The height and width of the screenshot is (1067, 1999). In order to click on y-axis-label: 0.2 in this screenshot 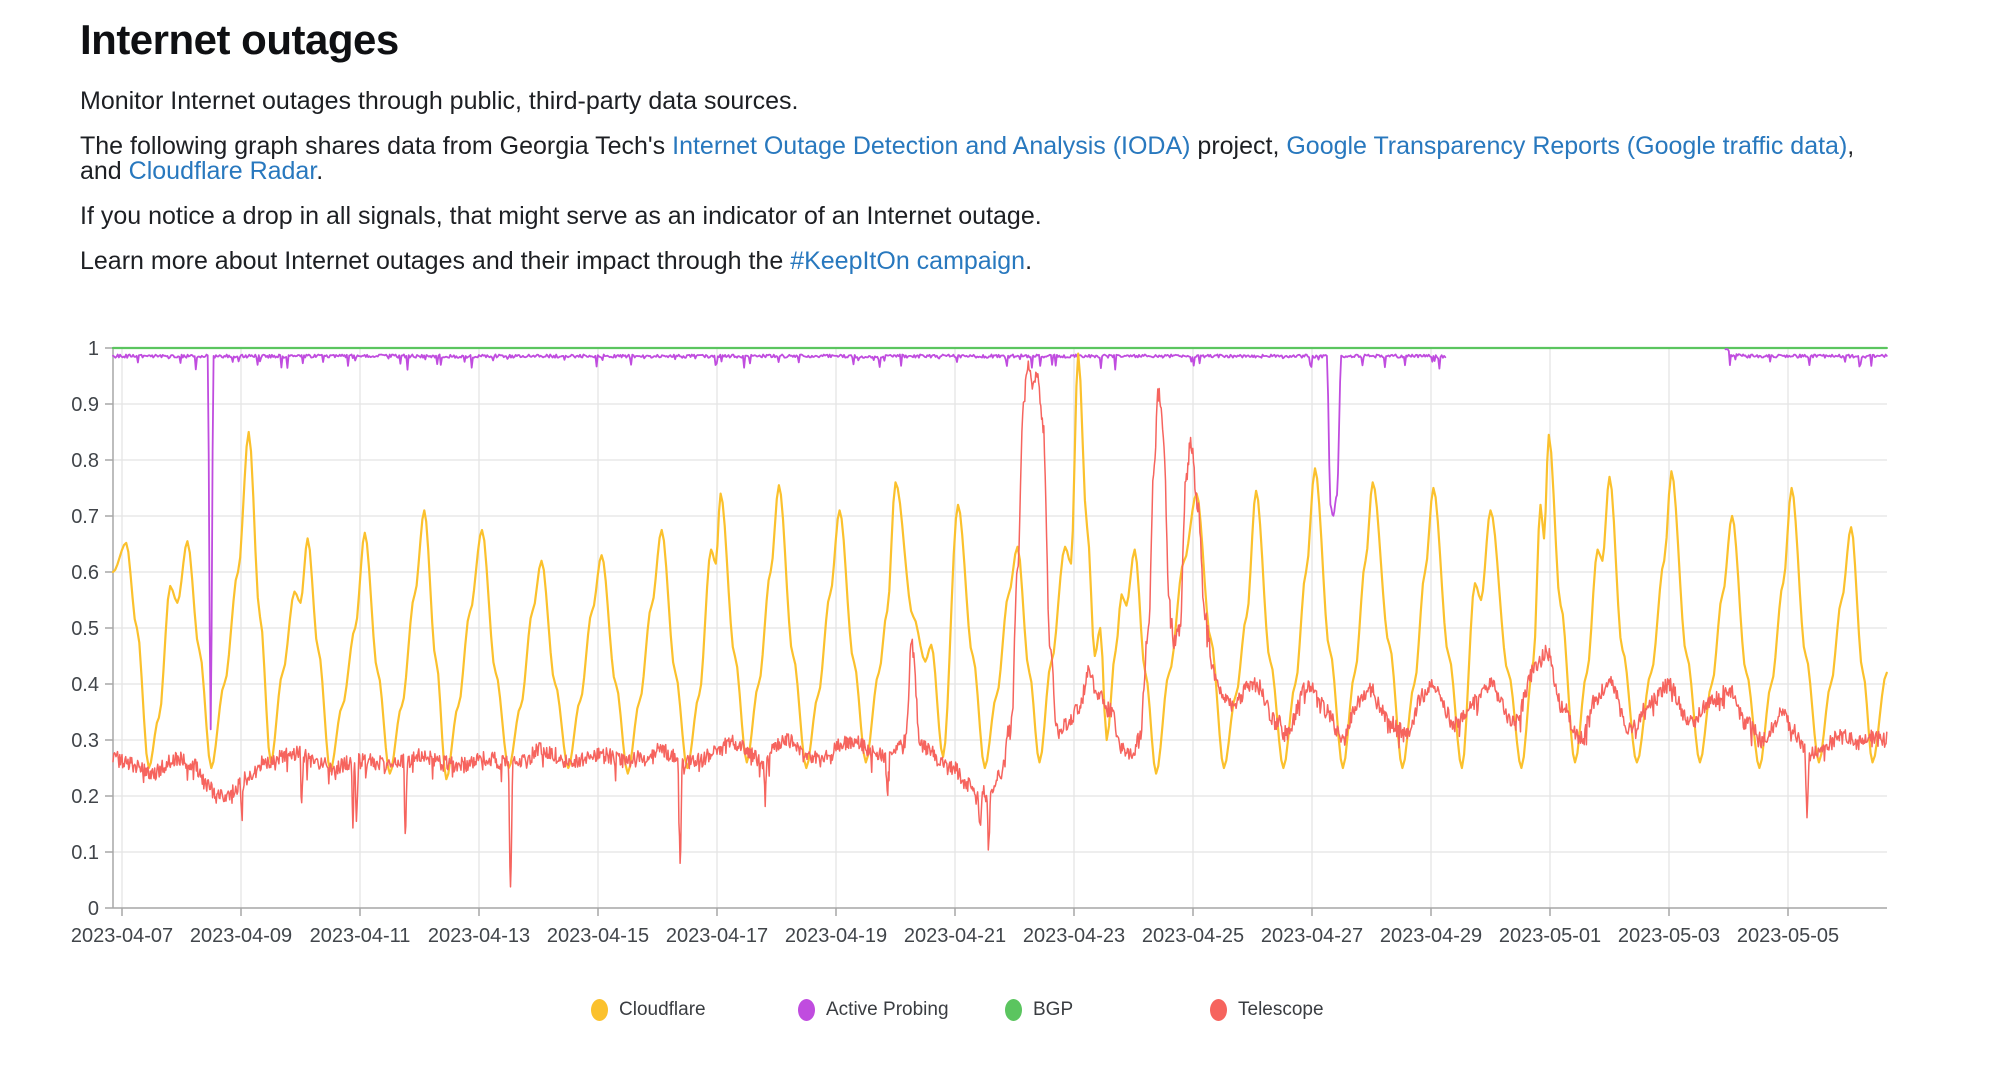, I will do `click(85, 797)`.